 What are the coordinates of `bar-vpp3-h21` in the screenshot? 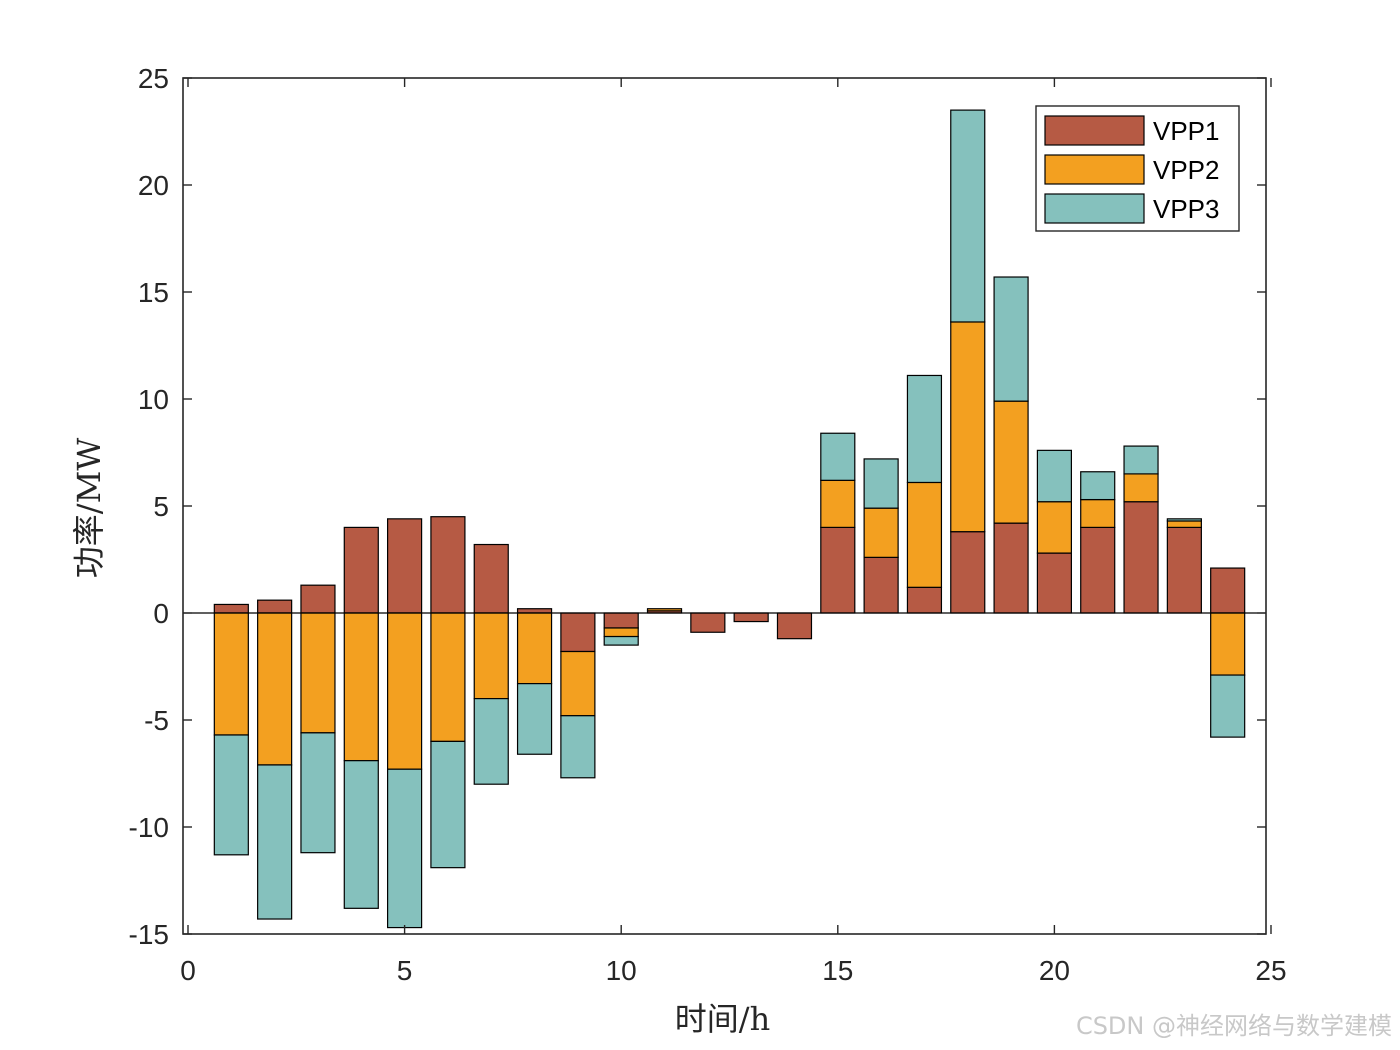 It's located at (1098, 486).